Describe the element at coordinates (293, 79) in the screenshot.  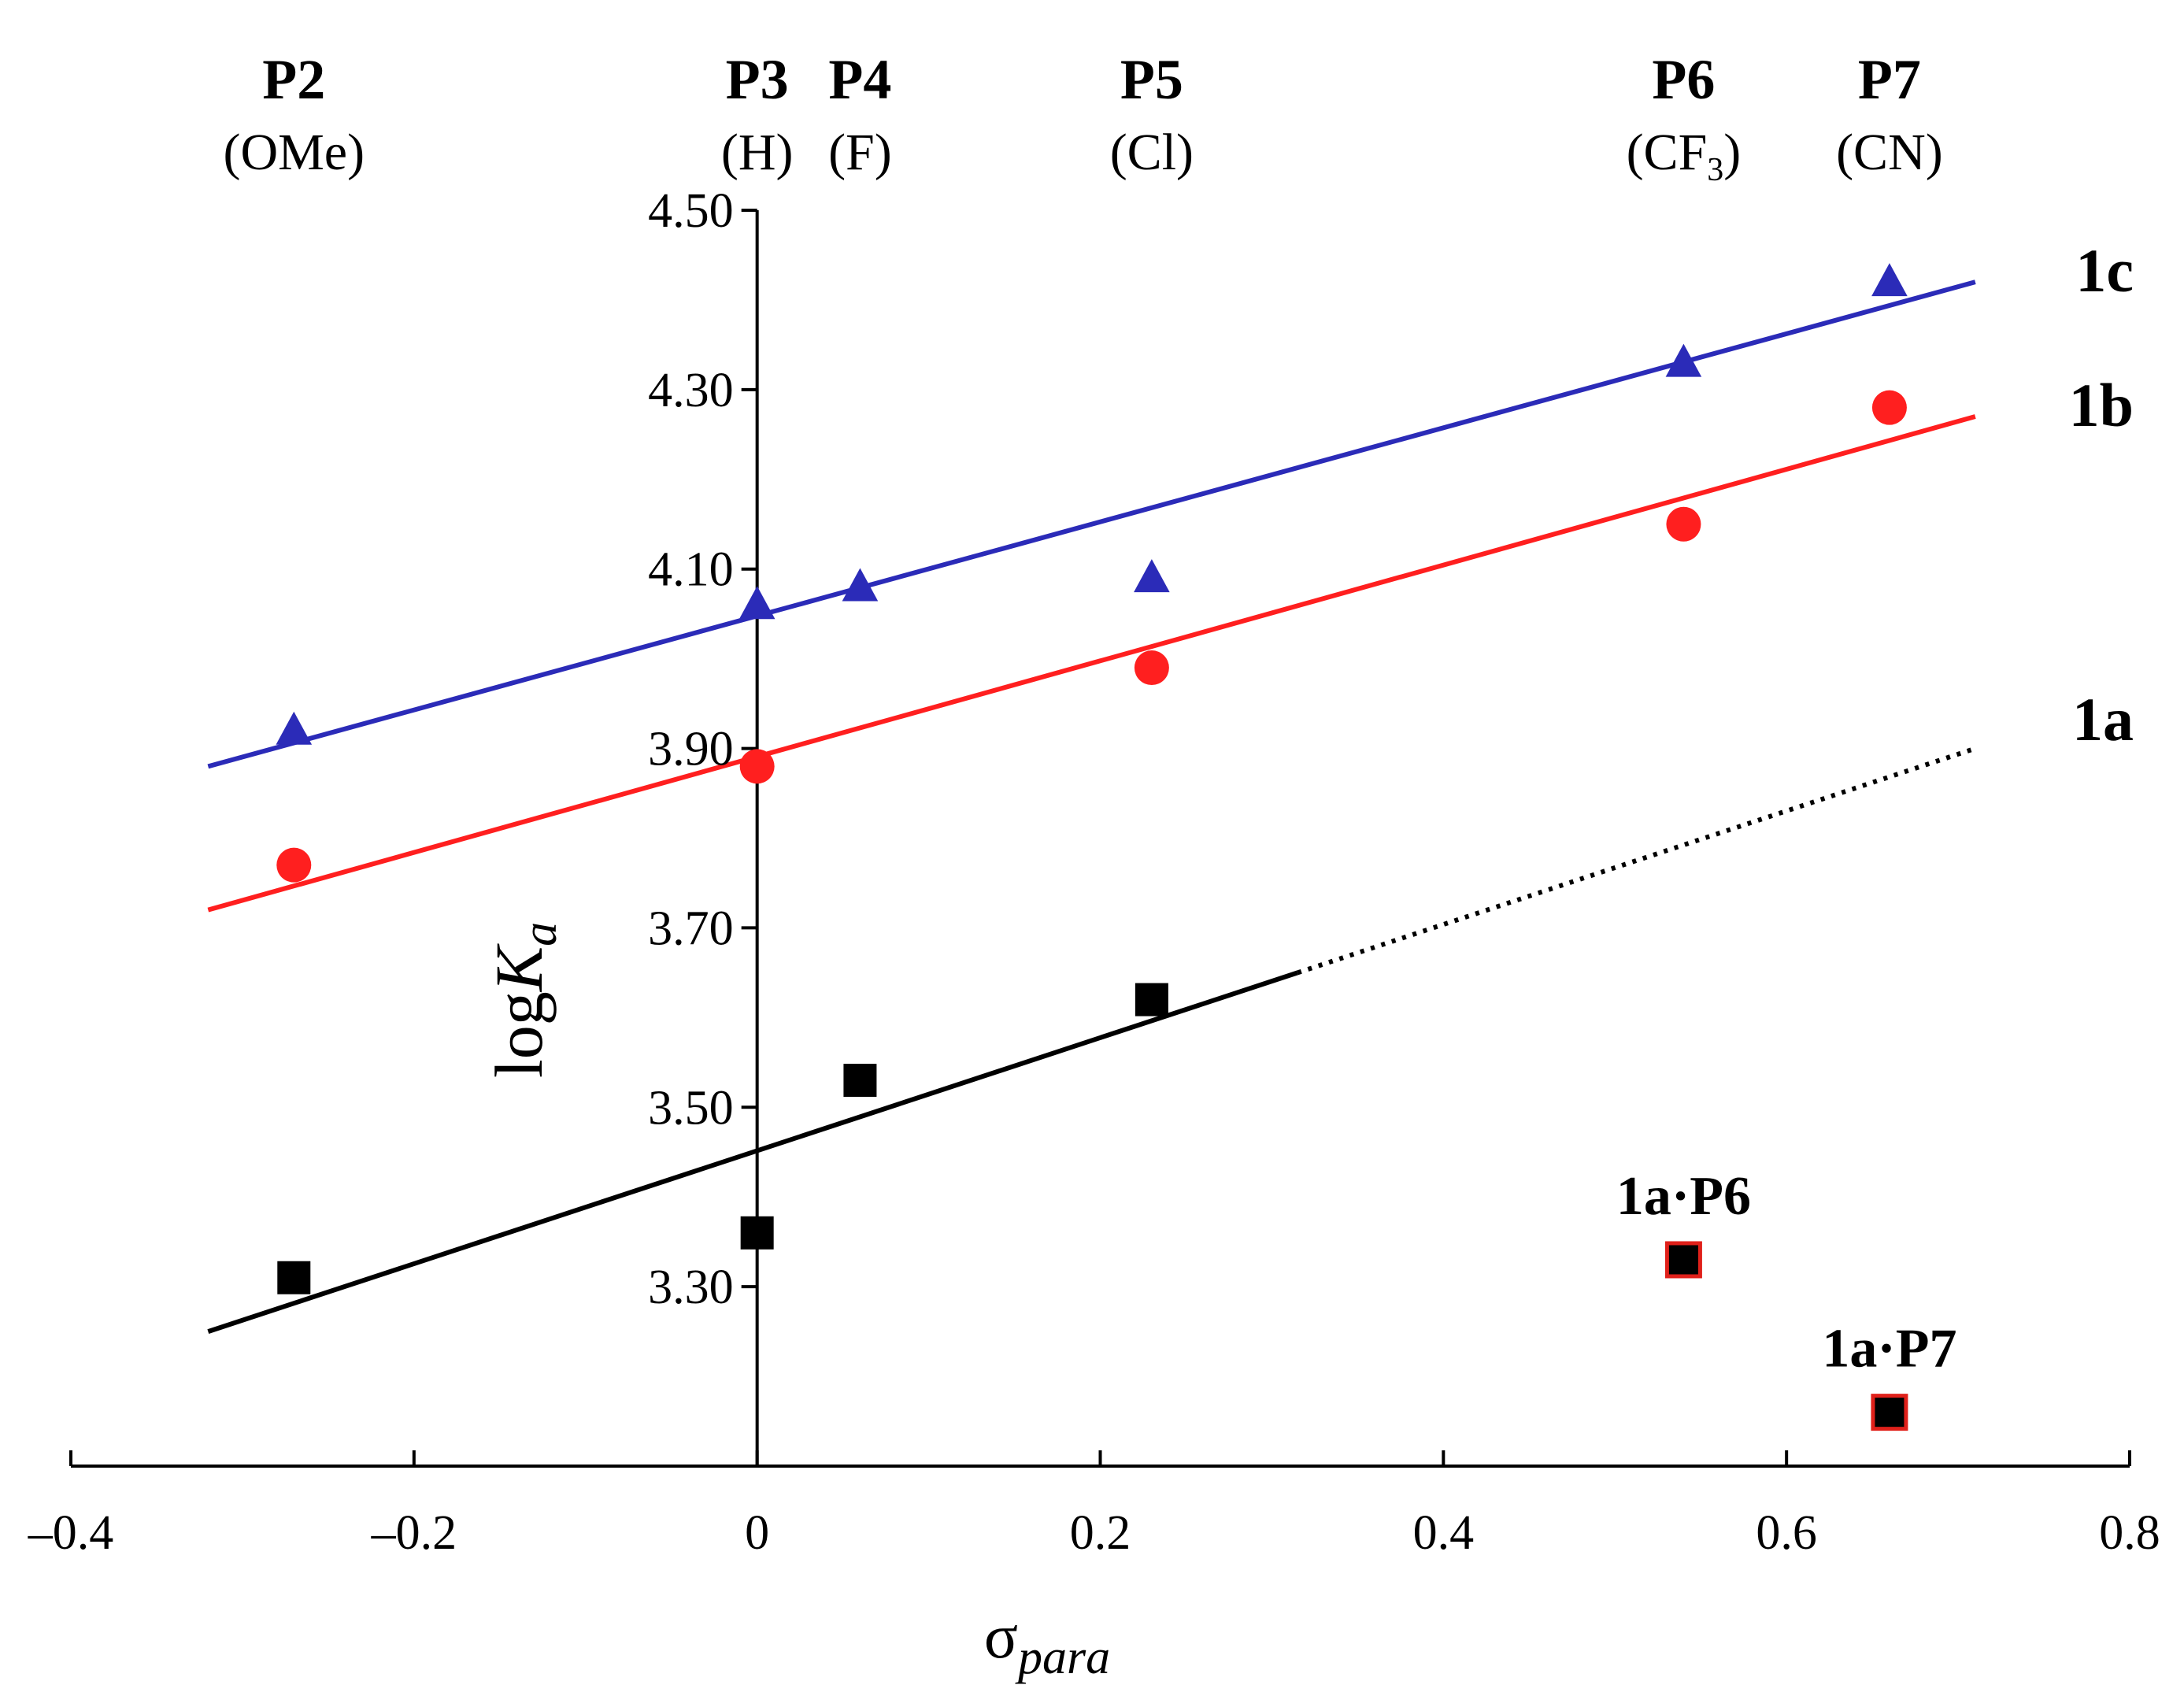
I see `top-label-name: P2` at that location.